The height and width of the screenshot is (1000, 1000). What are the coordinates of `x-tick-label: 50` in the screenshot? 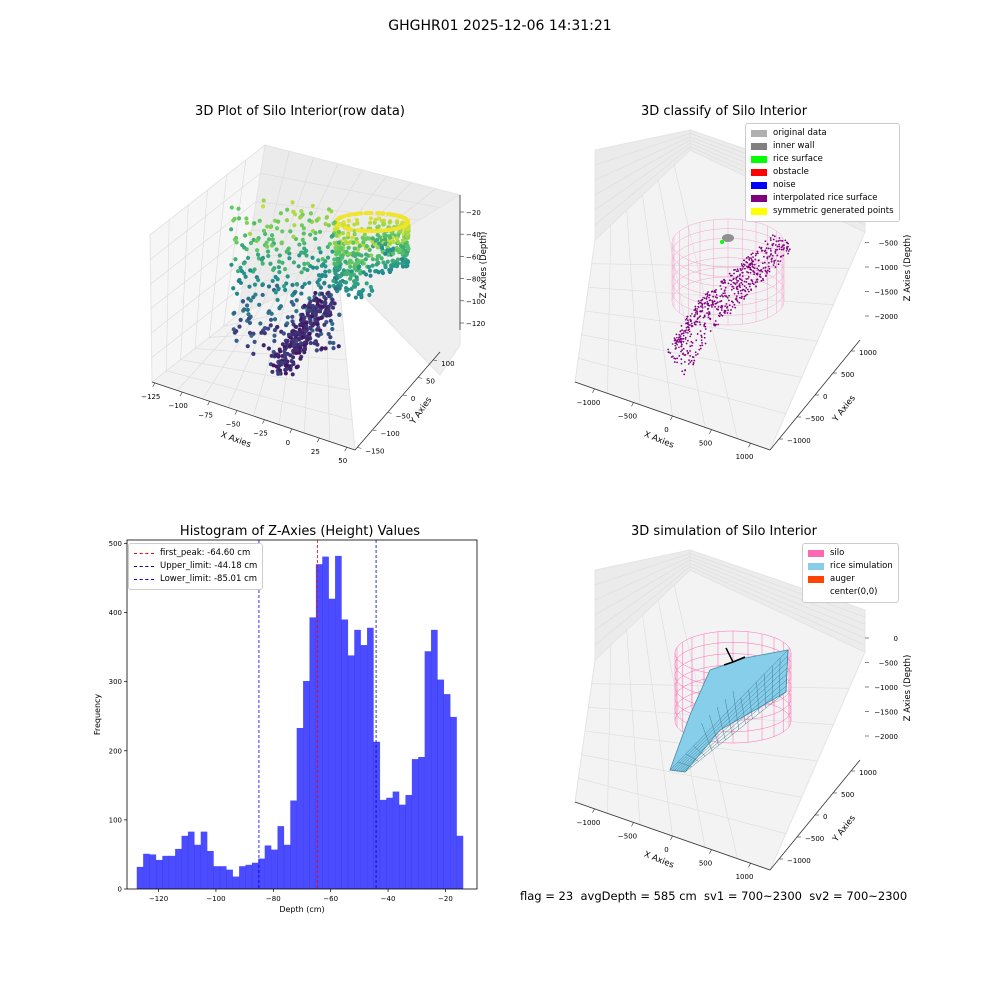 It's located at (342, 461).